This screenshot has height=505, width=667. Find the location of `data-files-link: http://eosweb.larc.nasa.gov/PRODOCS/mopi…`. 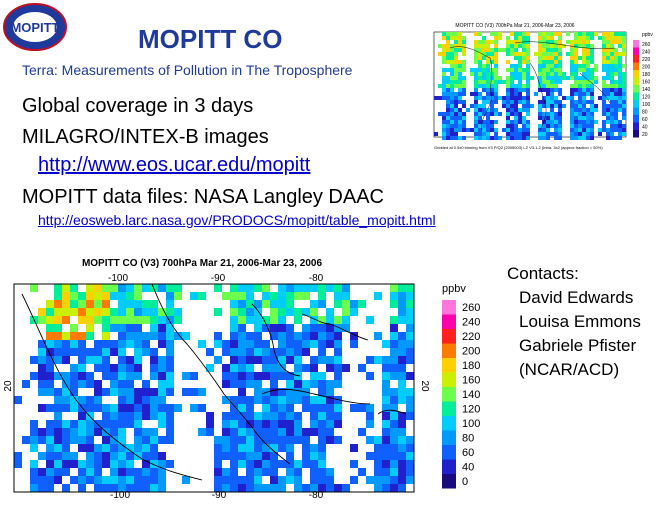

data-files-link: http://eosweb.larc.nasa.gov/PRODOCS/mopi… is located at coordinates (237, 220).